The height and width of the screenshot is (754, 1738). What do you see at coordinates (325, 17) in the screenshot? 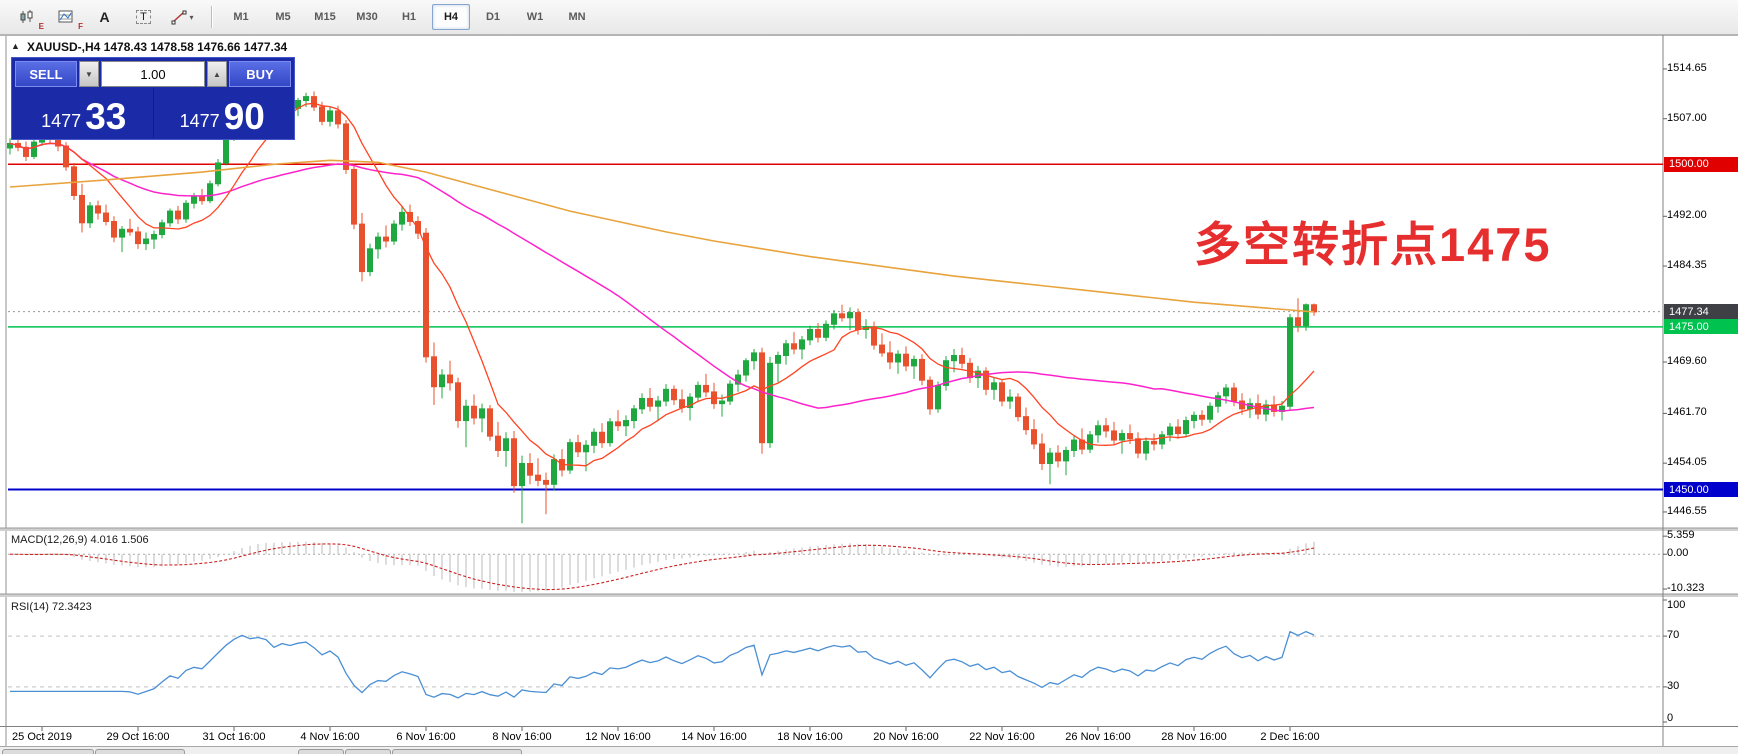
I see `timeframe-button-M15: M15` at bounding box center [325, 17].